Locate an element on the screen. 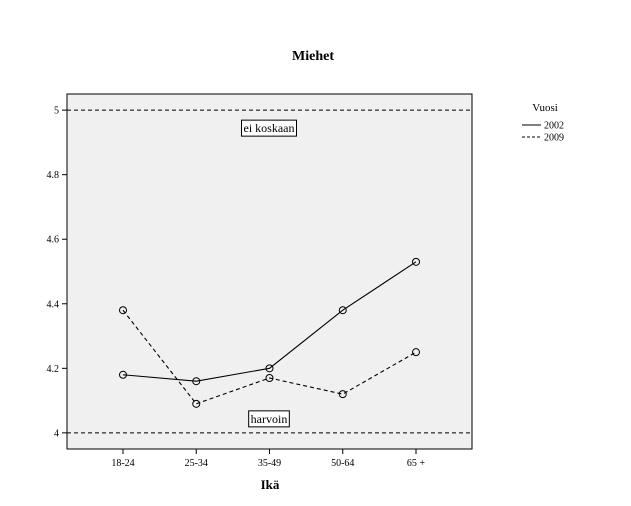  y-tick-label: 4.8 is located at coordinates (53, 175).